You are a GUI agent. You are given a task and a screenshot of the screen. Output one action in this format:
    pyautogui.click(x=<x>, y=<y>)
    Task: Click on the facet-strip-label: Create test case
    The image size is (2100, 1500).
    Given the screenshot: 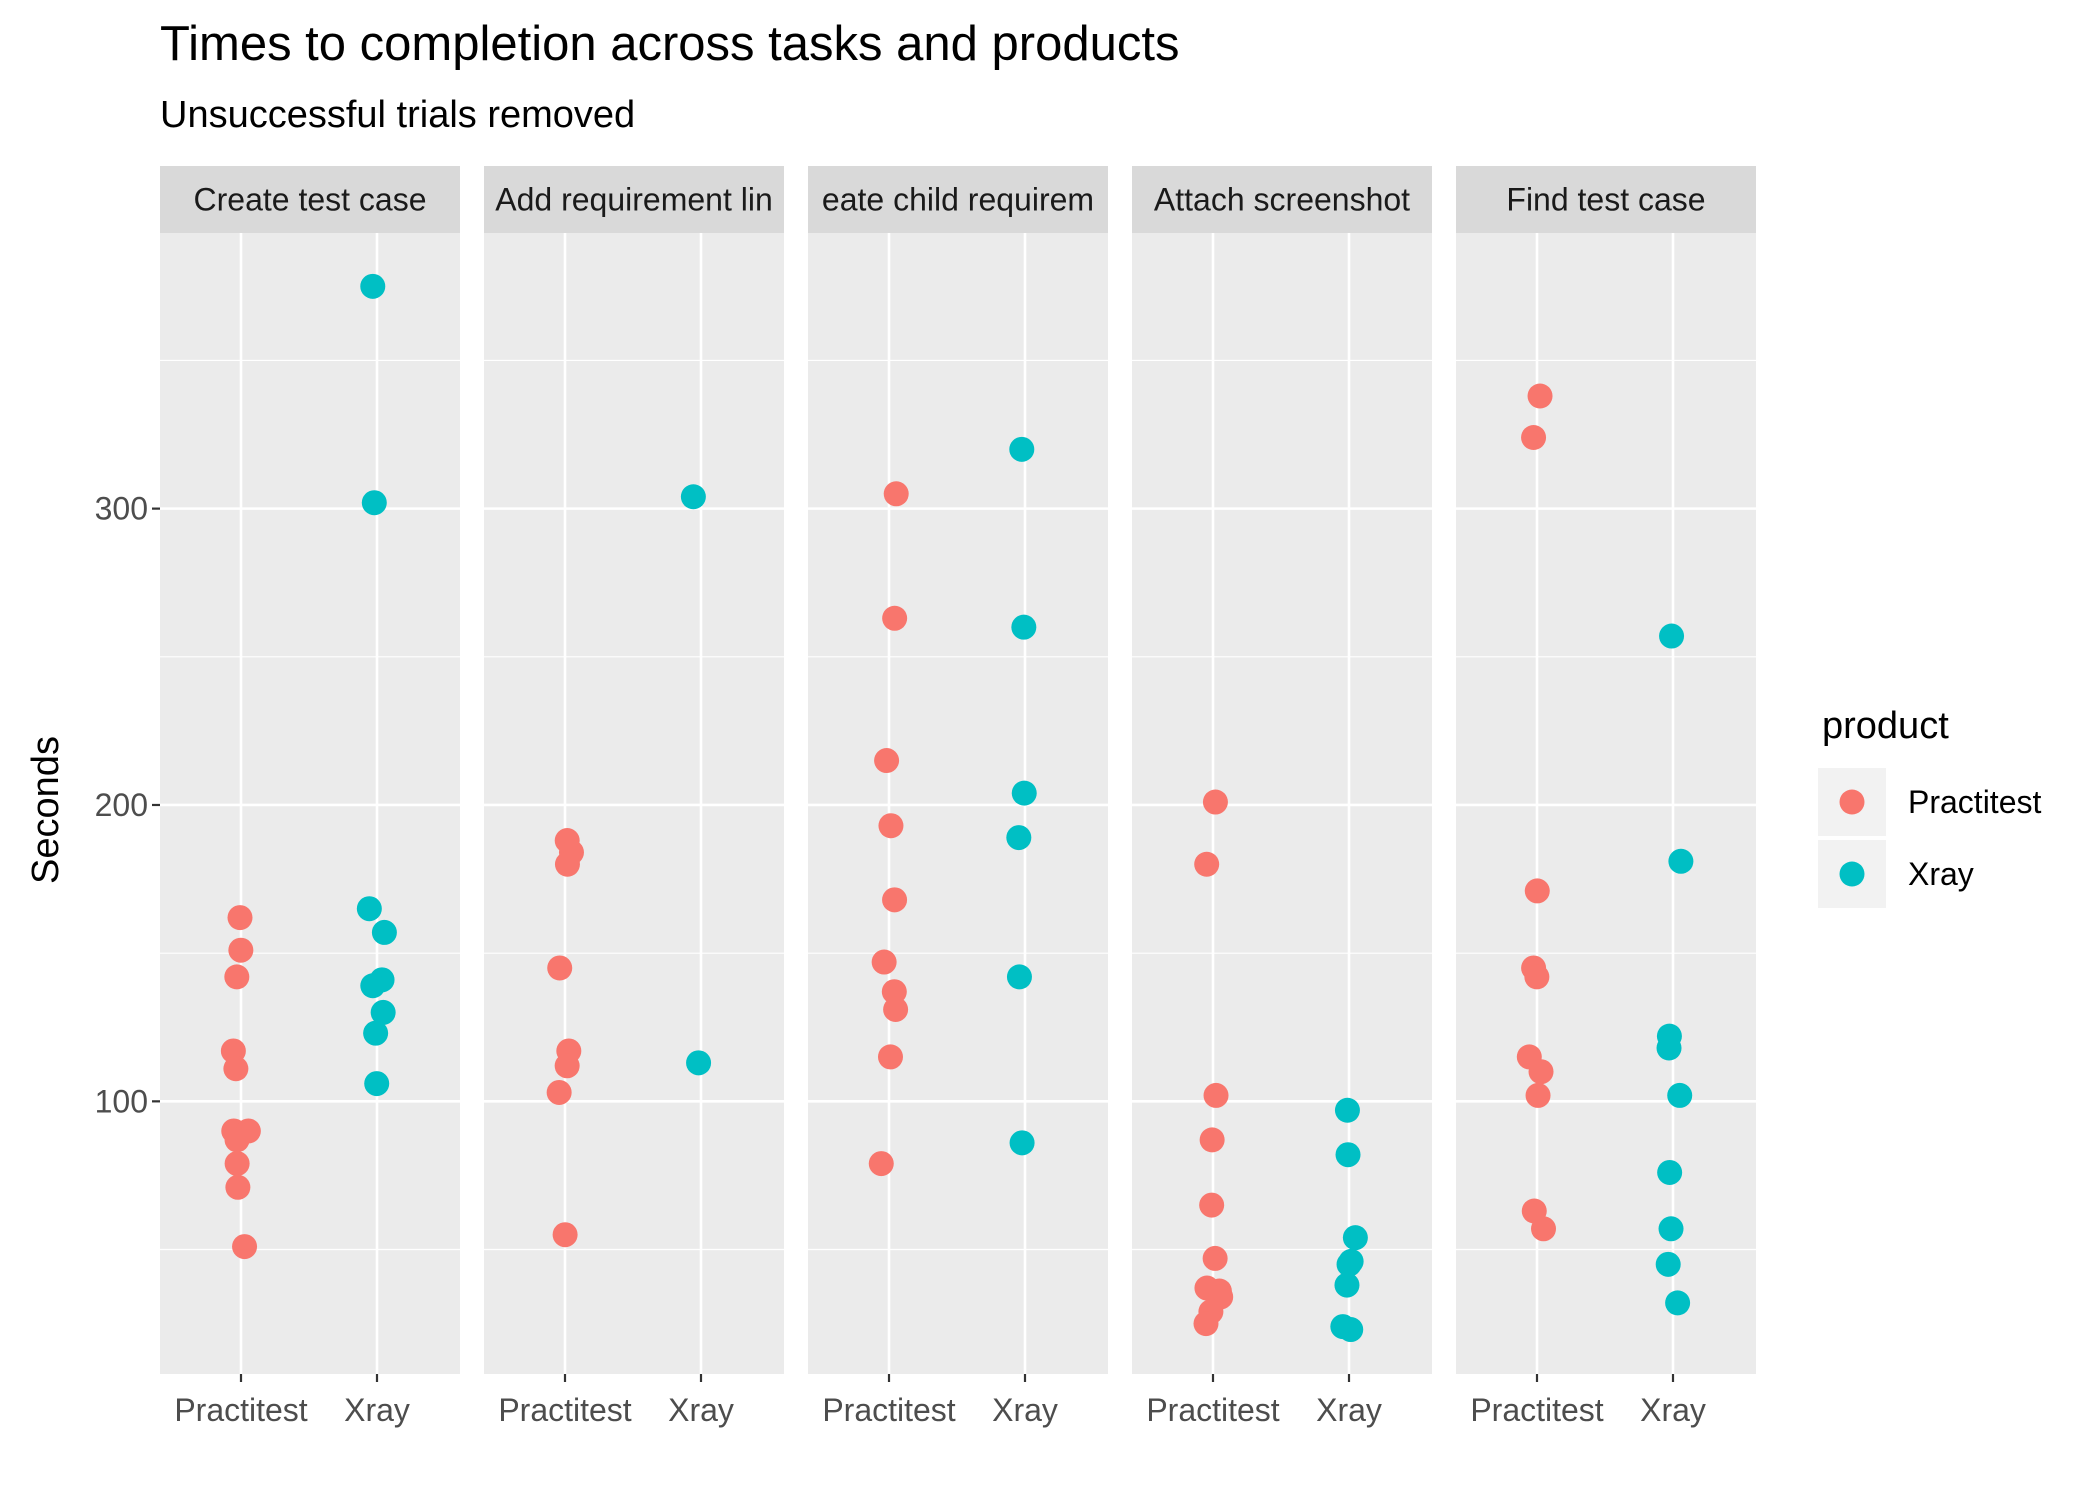 What is the action you would take?
    pyautogui.click(x=310, y=200)
    